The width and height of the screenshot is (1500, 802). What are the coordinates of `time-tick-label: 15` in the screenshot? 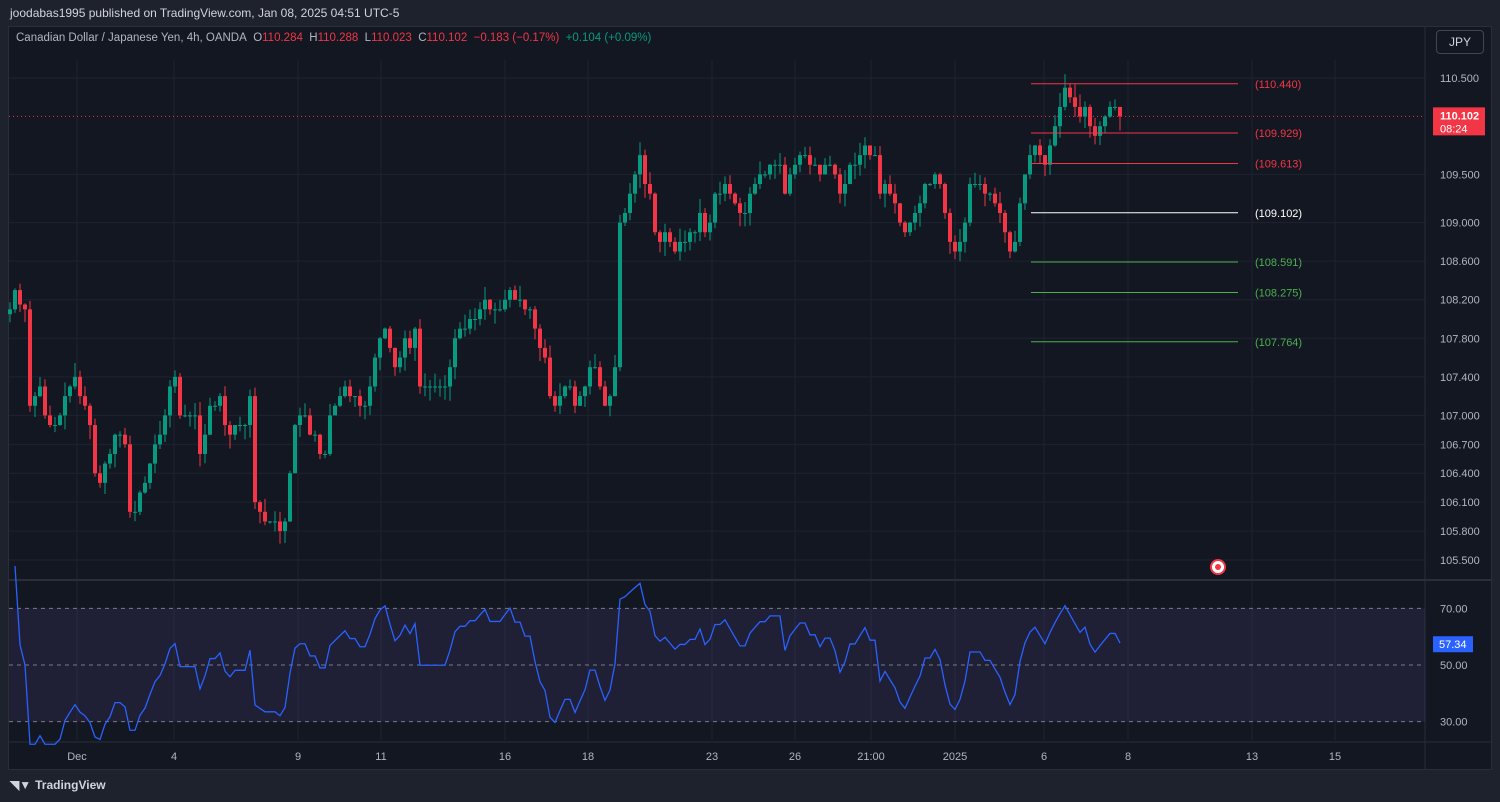 It's located at (1335, 757).